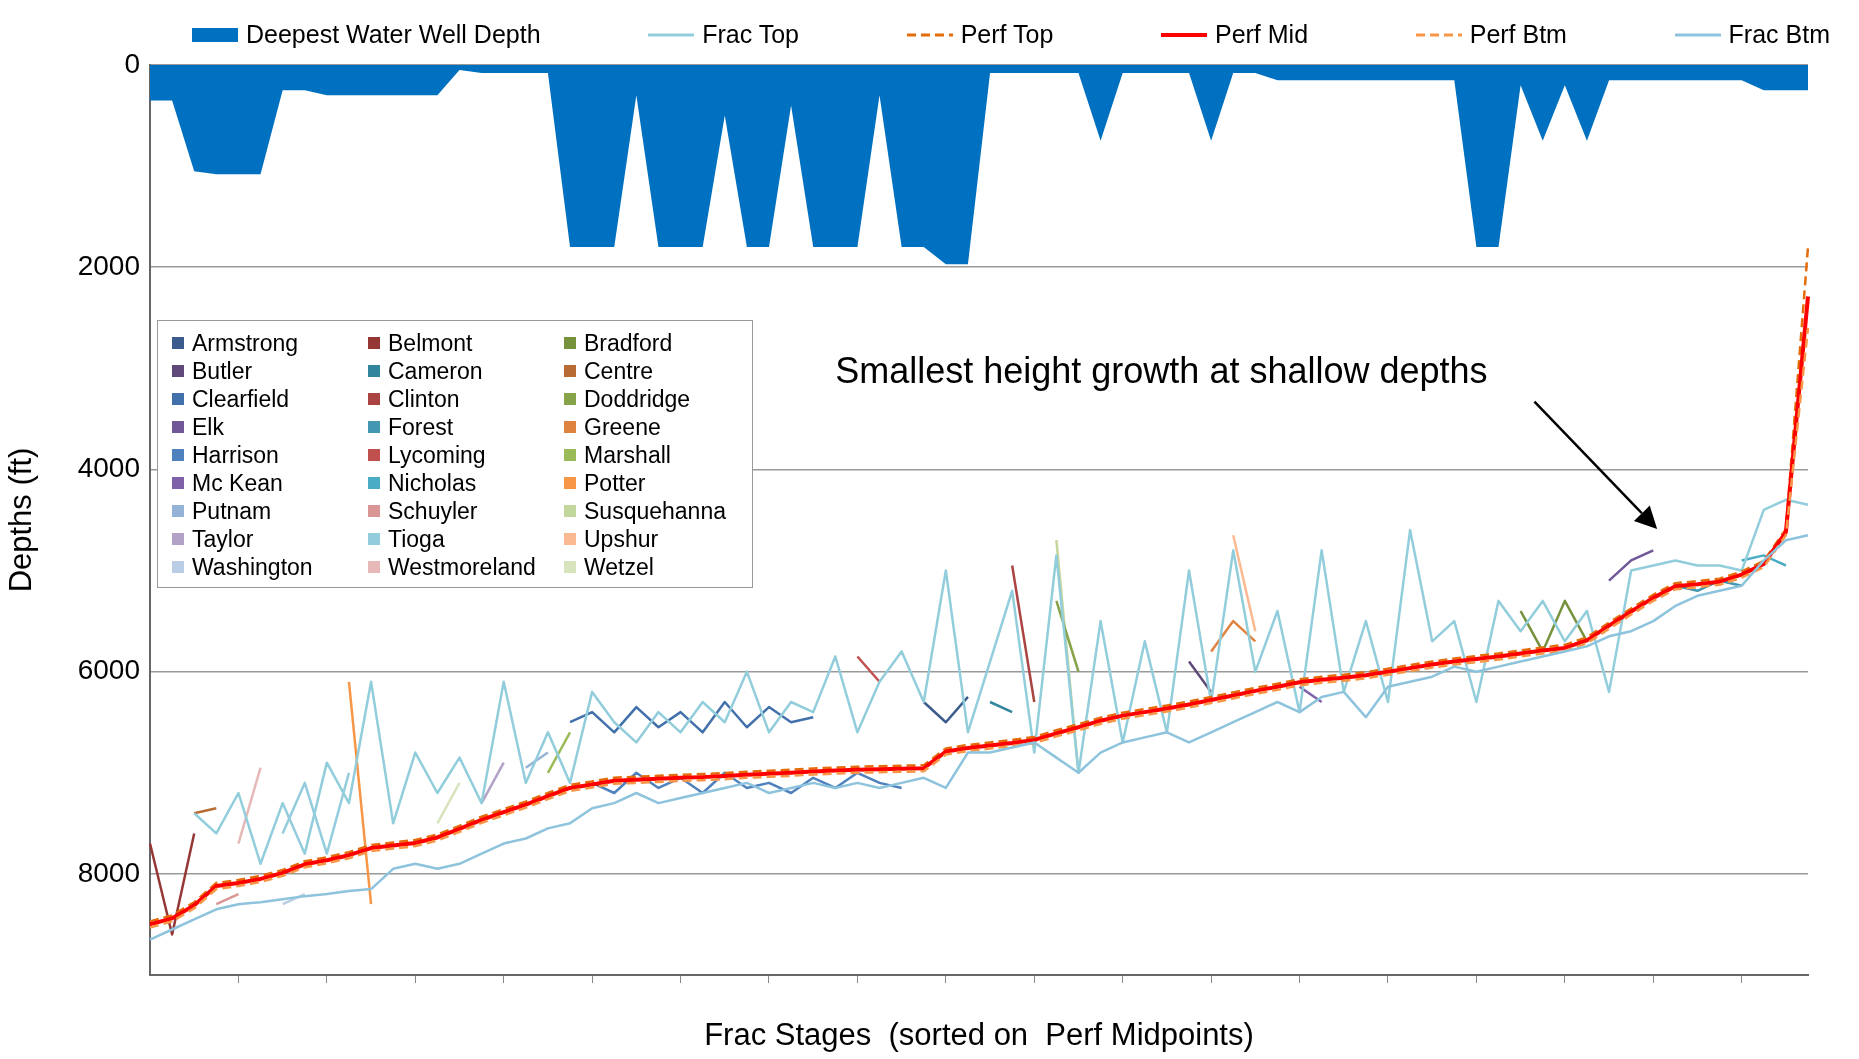 The image size is (1859, 1059). I want to click on legend-label: Perf Btm, so click(1518, 34).